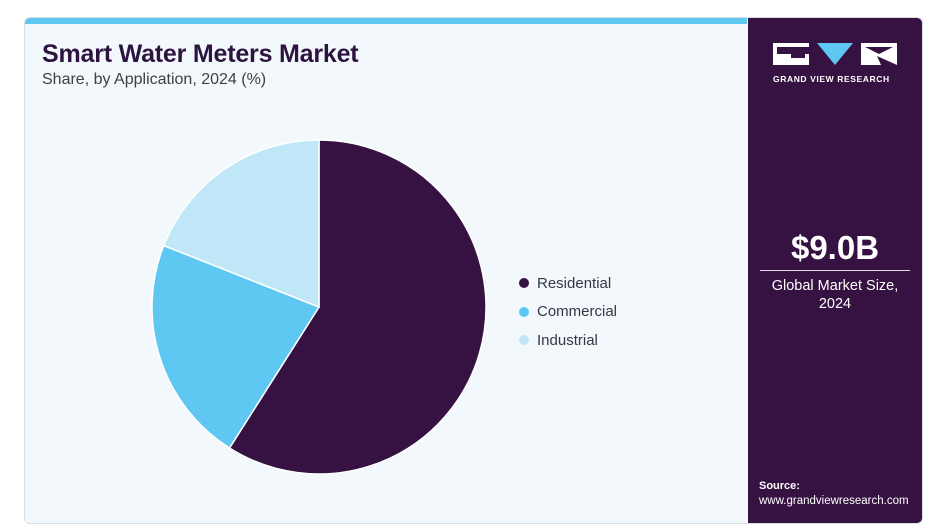 The width and height of the screenshot is (936, 529). What do you see at coordinates (200, 54) in the screenshot?
I see `chart-title: Smart Water Meters Market` at bounding box center [200, 54].